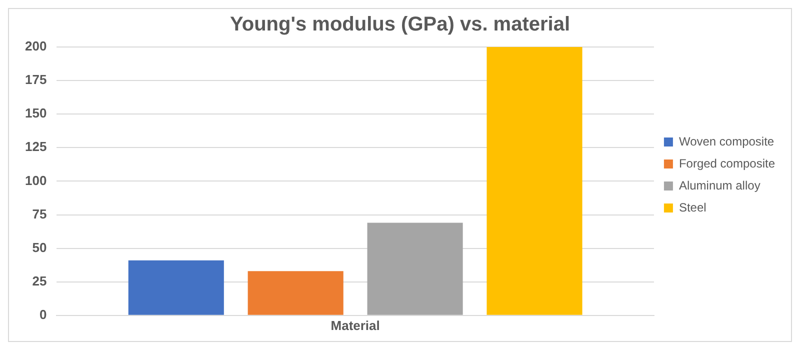 The width and height of the screenshot is (800, 350). What do you see at coordinates (35, 113) in the screenshot?
I see `y-tick-label: 150` at bounding box center [35, 113].